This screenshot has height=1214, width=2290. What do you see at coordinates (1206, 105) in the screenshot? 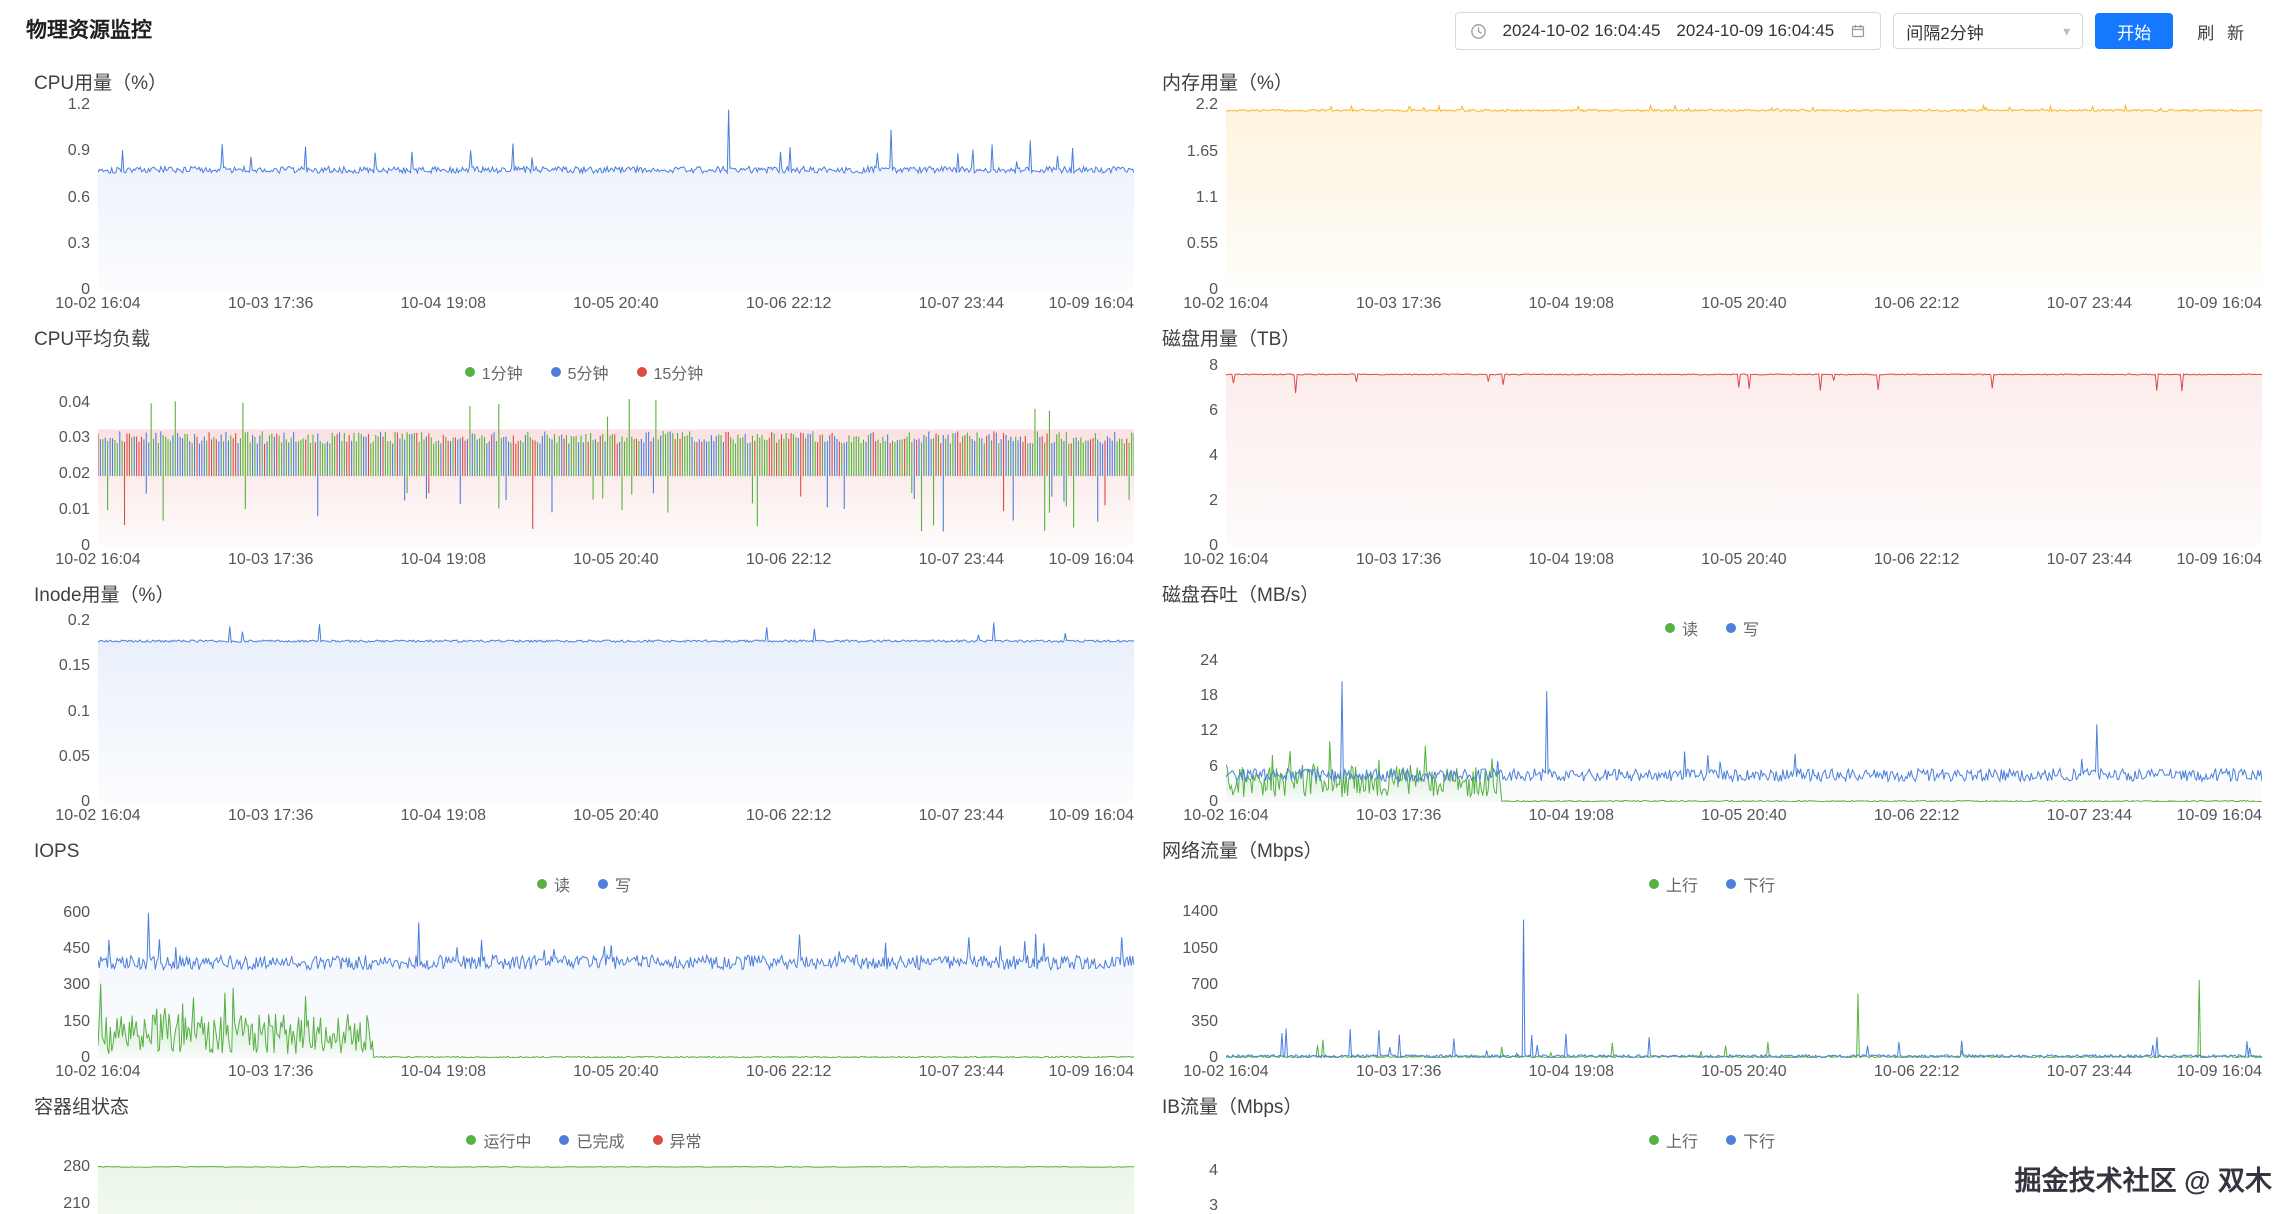
I see `y-axis-tick: 2.2` at bounding box center [1206, 105].